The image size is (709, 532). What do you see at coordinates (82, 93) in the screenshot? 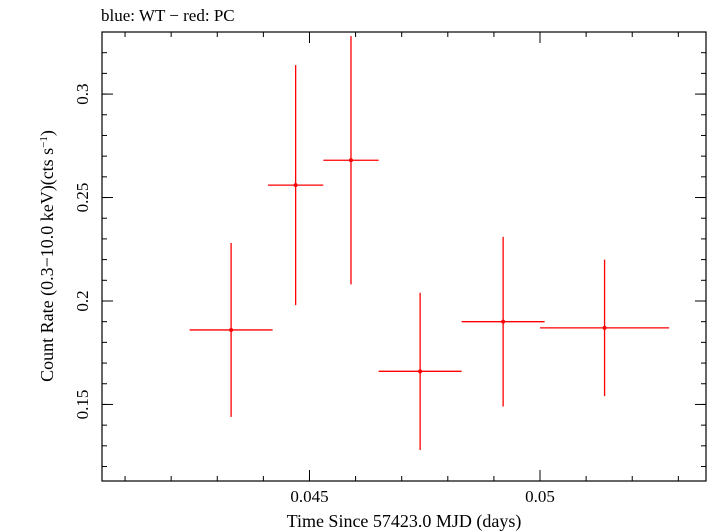
I see `y-tick-label: 0.3` at bounding box center [82, 93].